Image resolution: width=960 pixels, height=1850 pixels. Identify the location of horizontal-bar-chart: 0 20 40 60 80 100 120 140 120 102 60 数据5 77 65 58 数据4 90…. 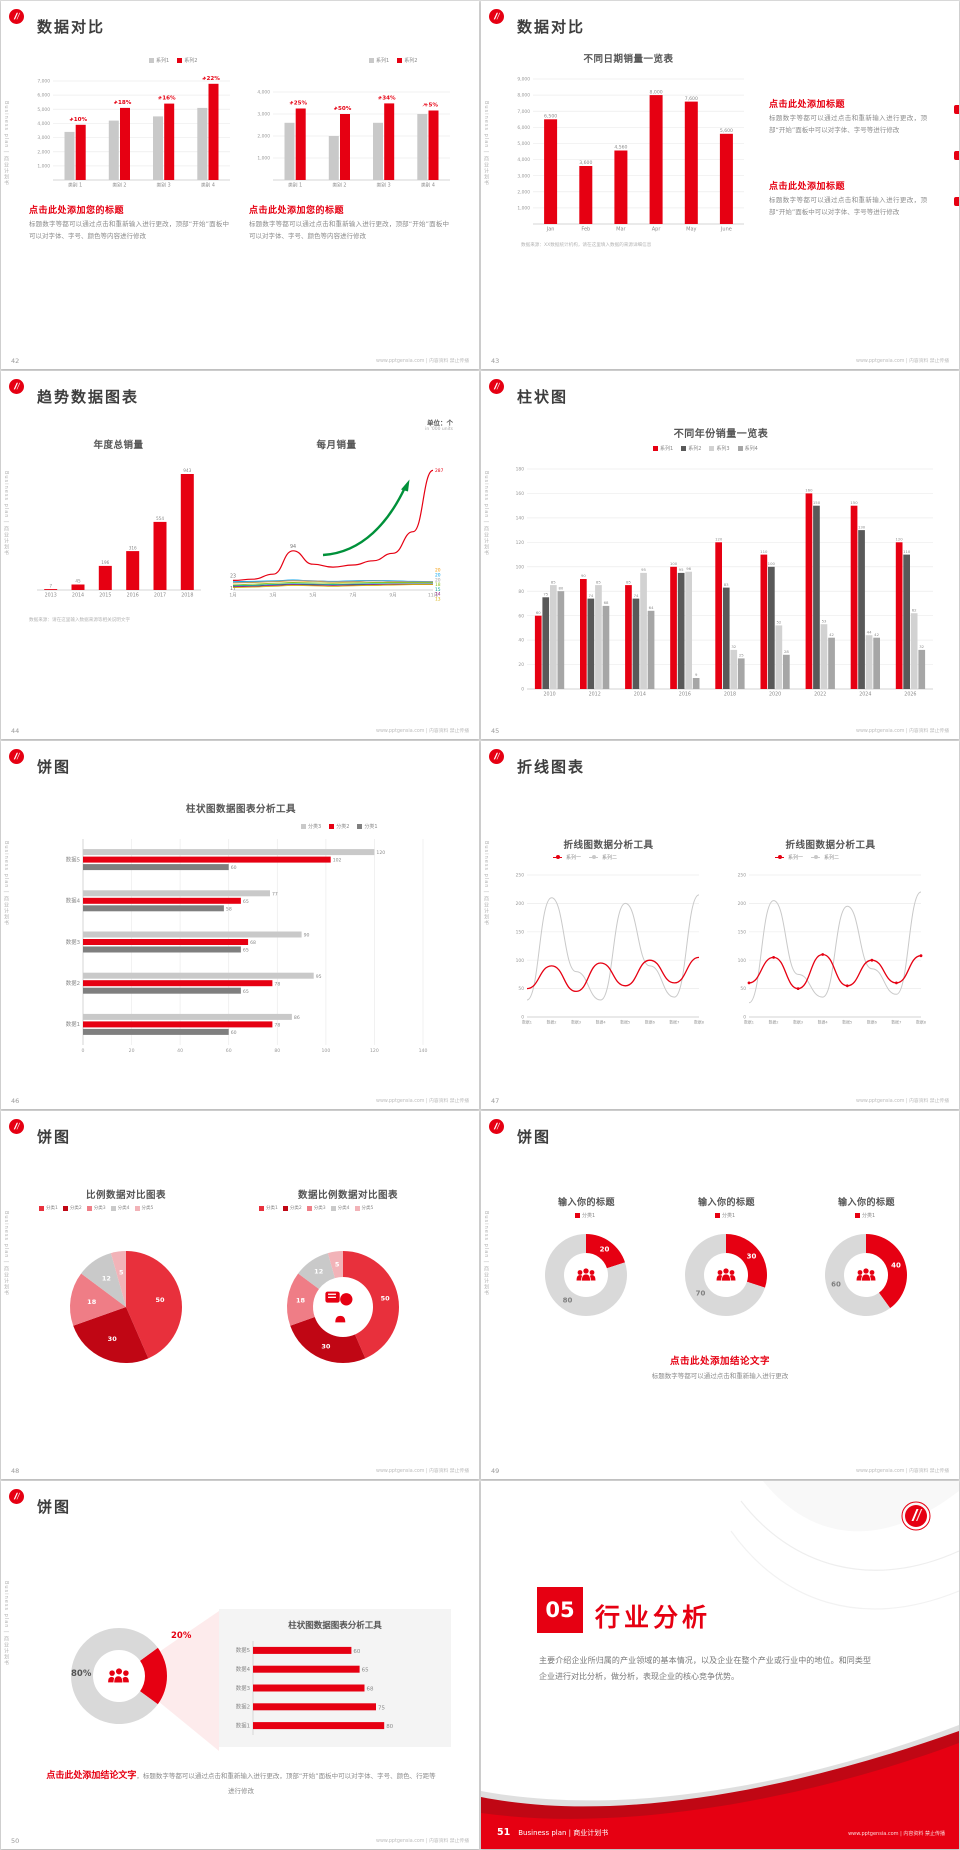
(244, 949).